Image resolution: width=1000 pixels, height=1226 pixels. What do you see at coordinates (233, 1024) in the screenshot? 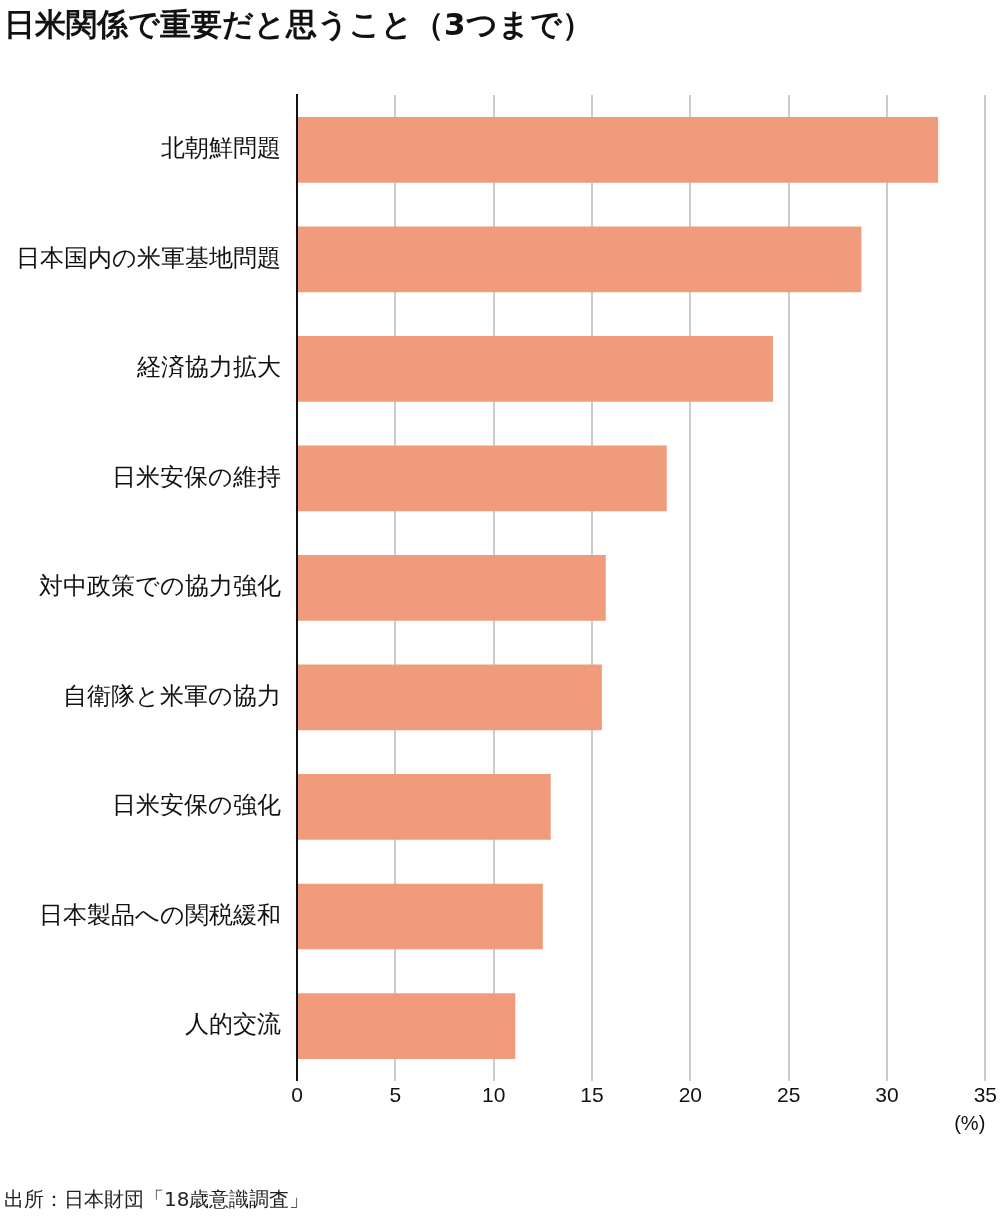
I see `y-tick-label: 人的交流` at bounding box center [233, 1024].